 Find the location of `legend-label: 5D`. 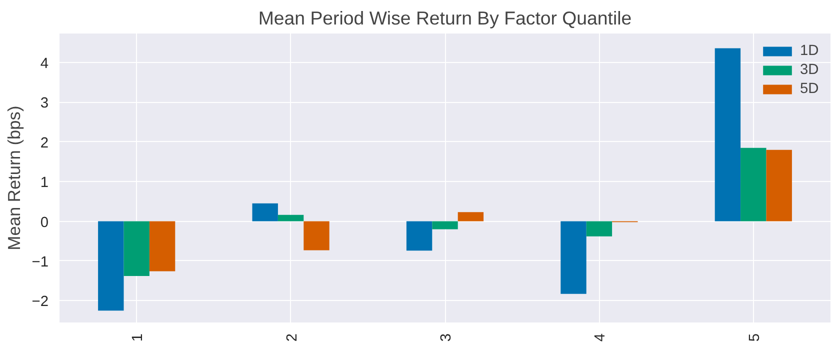

legend-label: 5D is located at coordinates (810, 89).